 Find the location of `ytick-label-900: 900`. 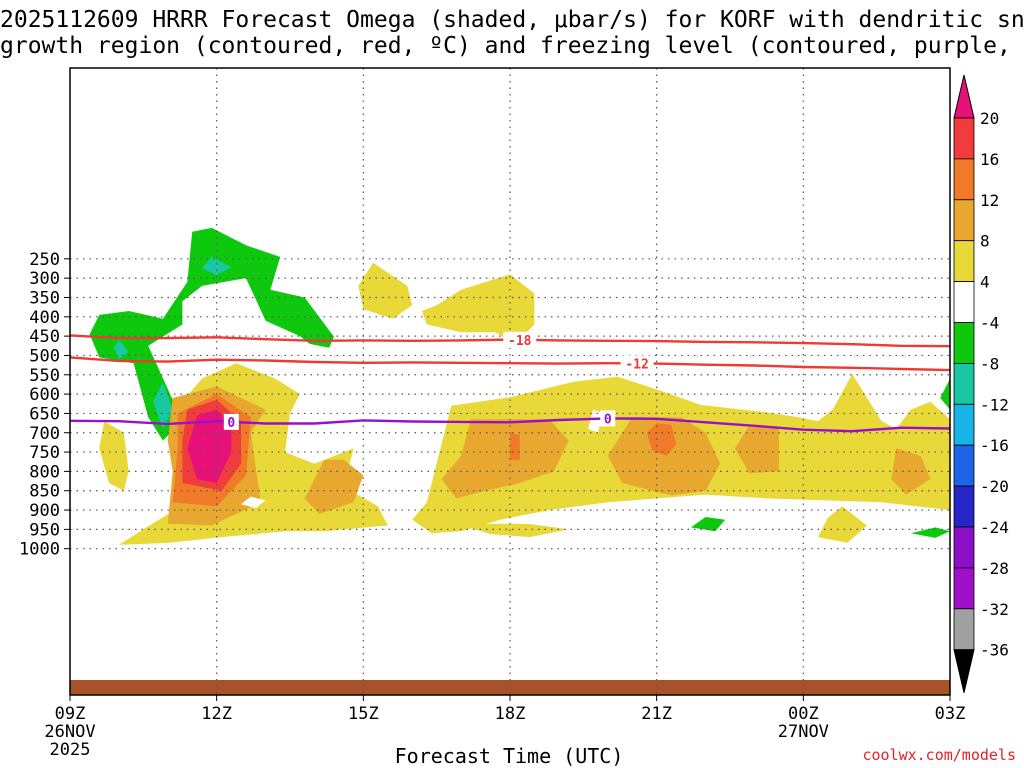

ytick-label-900: 900 is located at coordinates (44, 511).